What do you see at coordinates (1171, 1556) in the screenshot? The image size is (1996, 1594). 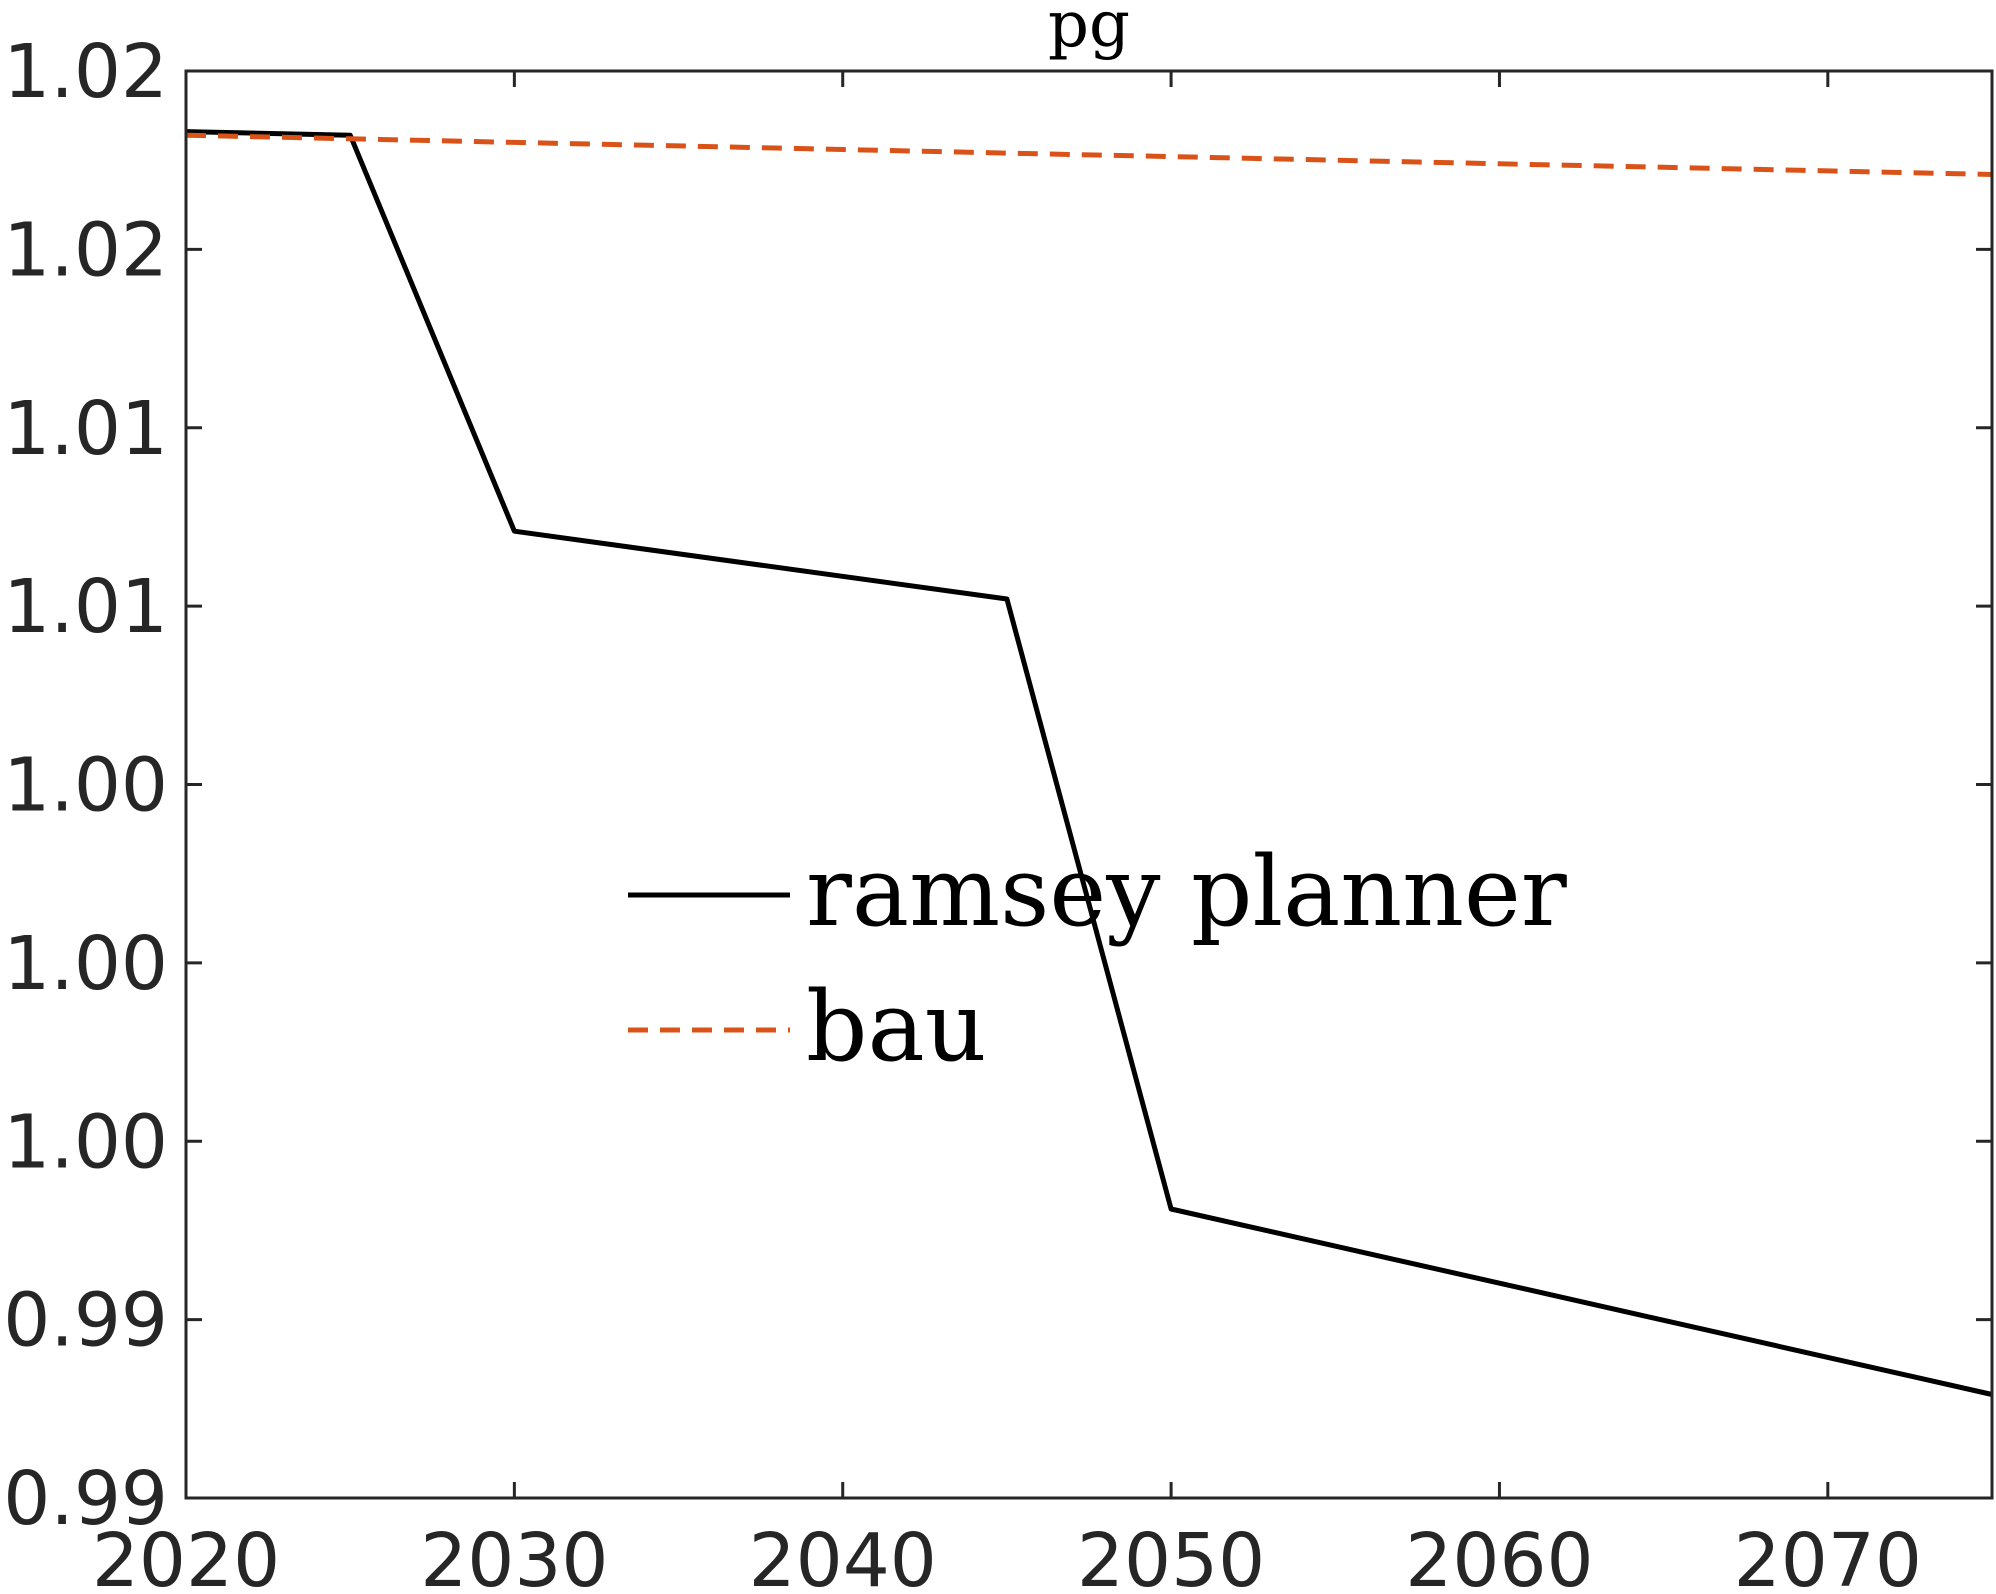 I see `x-tick-label: 2050` at bounding box center [1171, 1556].